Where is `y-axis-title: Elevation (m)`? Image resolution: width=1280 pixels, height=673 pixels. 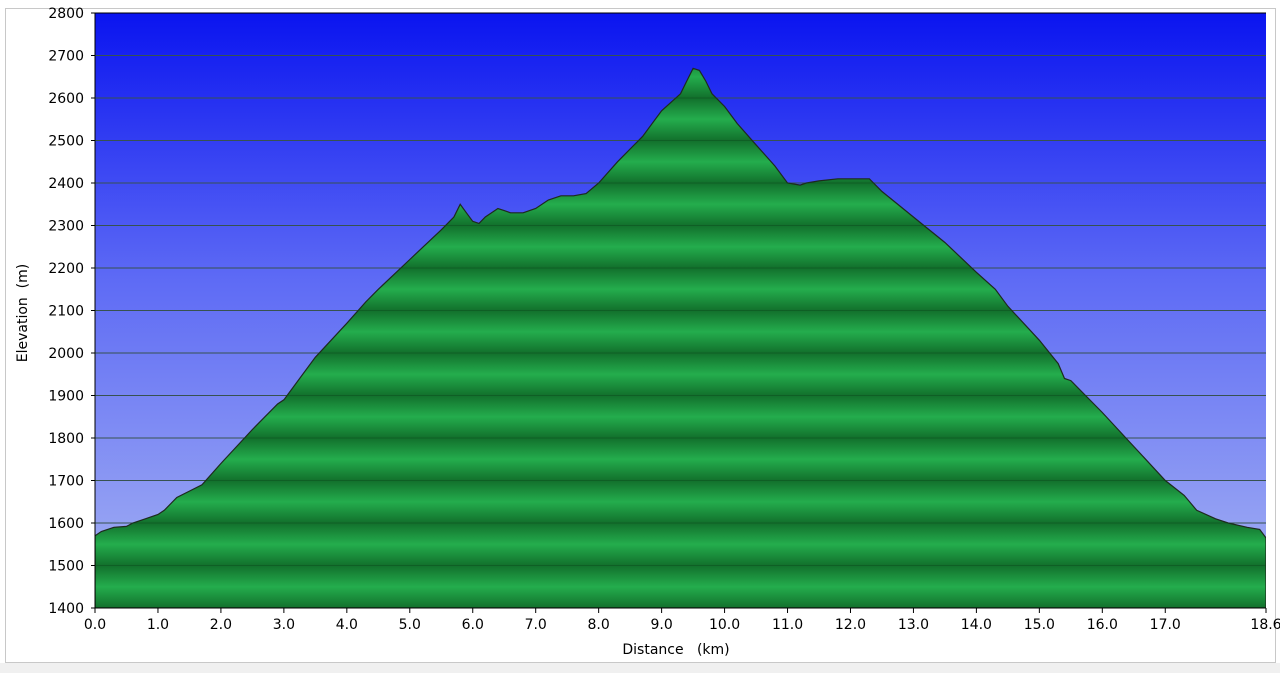 y-axis-title: Elevation (m) is located at coordinates (23, 313).